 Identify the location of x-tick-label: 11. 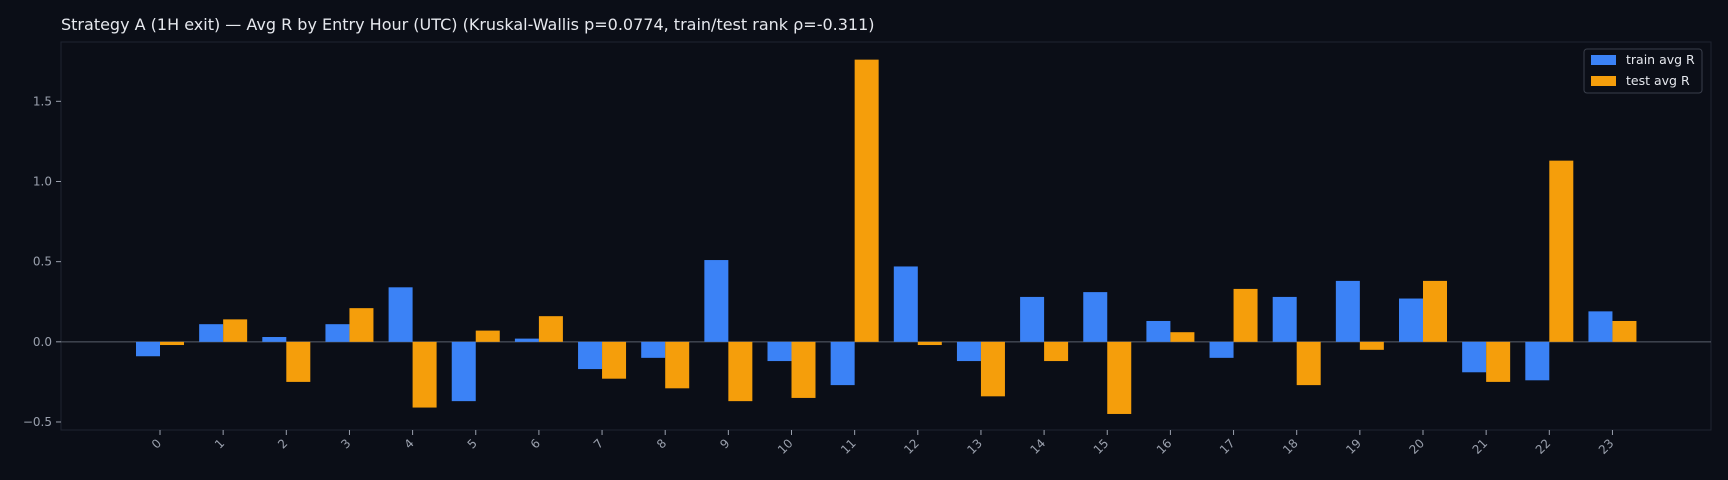
(848, 446).